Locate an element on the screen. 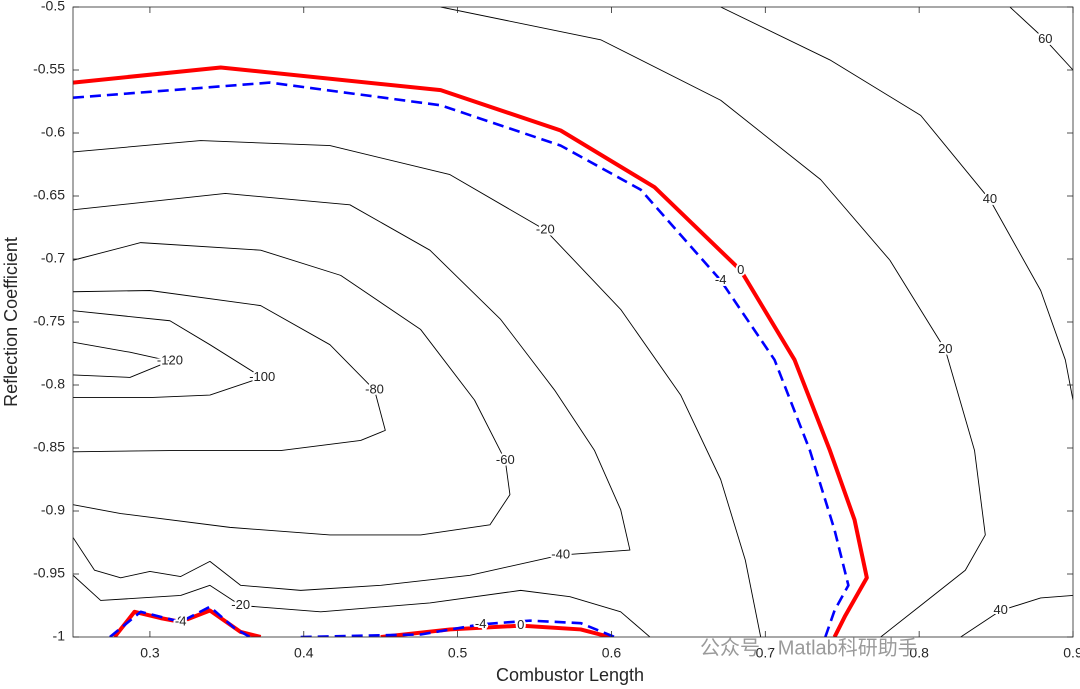  y-tick-label: -0.9 is located at coordinates (53, 510).